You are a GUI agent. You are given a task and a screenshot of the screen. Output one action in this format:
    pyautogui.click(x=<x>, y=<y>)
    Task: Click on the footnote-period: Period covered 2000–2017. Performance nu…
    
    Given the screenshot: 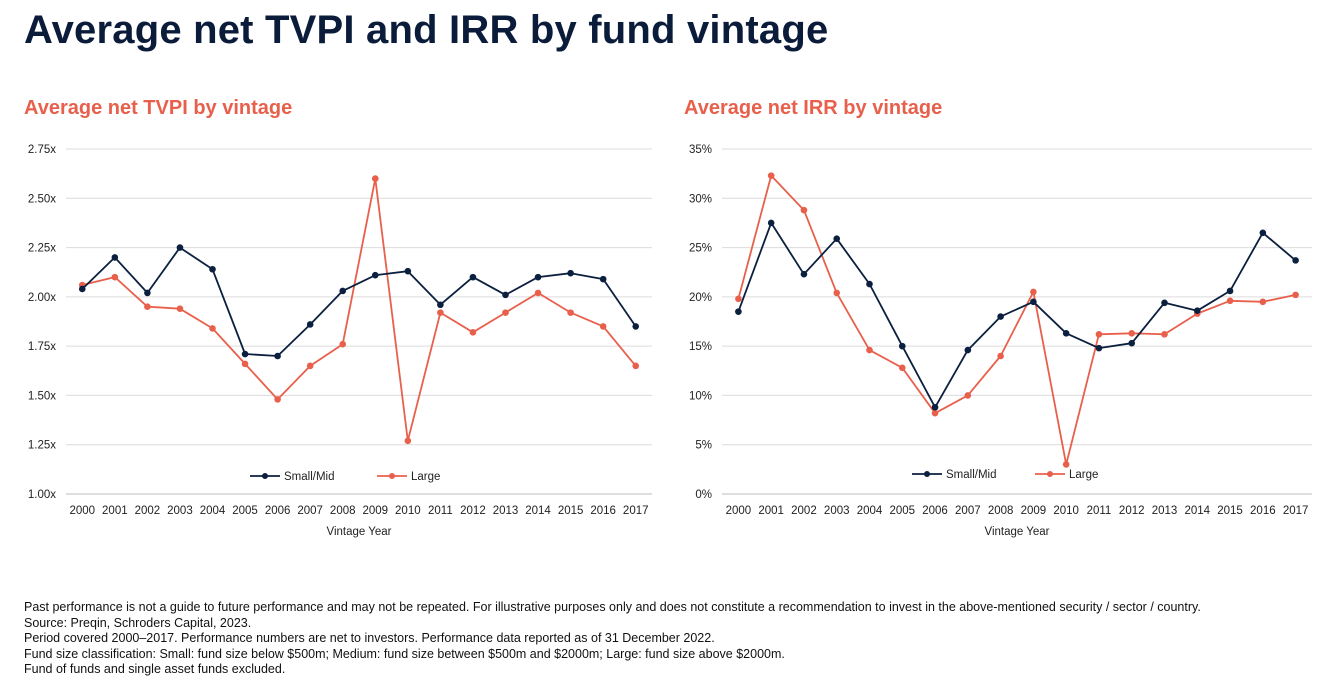 What is the action you would take?
    pyautogui.click(x=369, y=638)
    